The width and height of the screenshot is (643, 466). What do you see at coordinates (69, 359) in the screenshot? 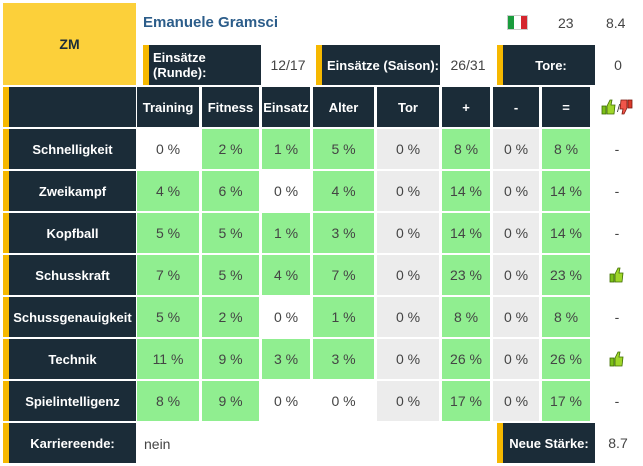
I see `attribute-label: Technik` at bounding box center [69, 359].